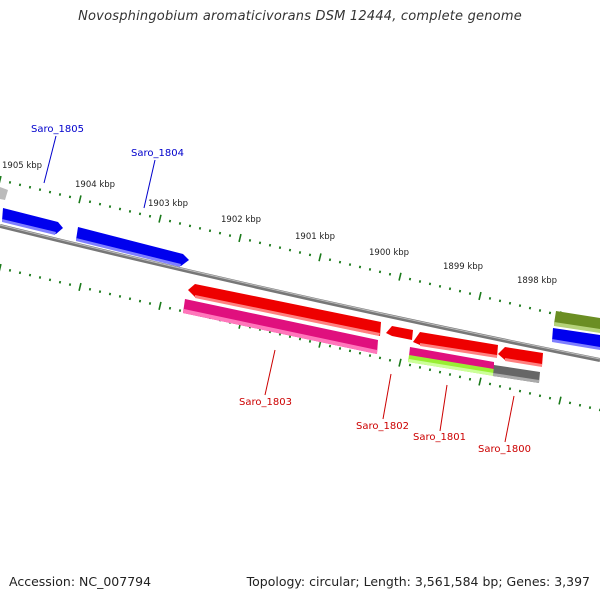 The height and width of the screenshot is (600, 600). Describe the element at coordinates (382, 426) in the screenshot. I see `gene-label-saro-1802: Saro_1802` at that location.